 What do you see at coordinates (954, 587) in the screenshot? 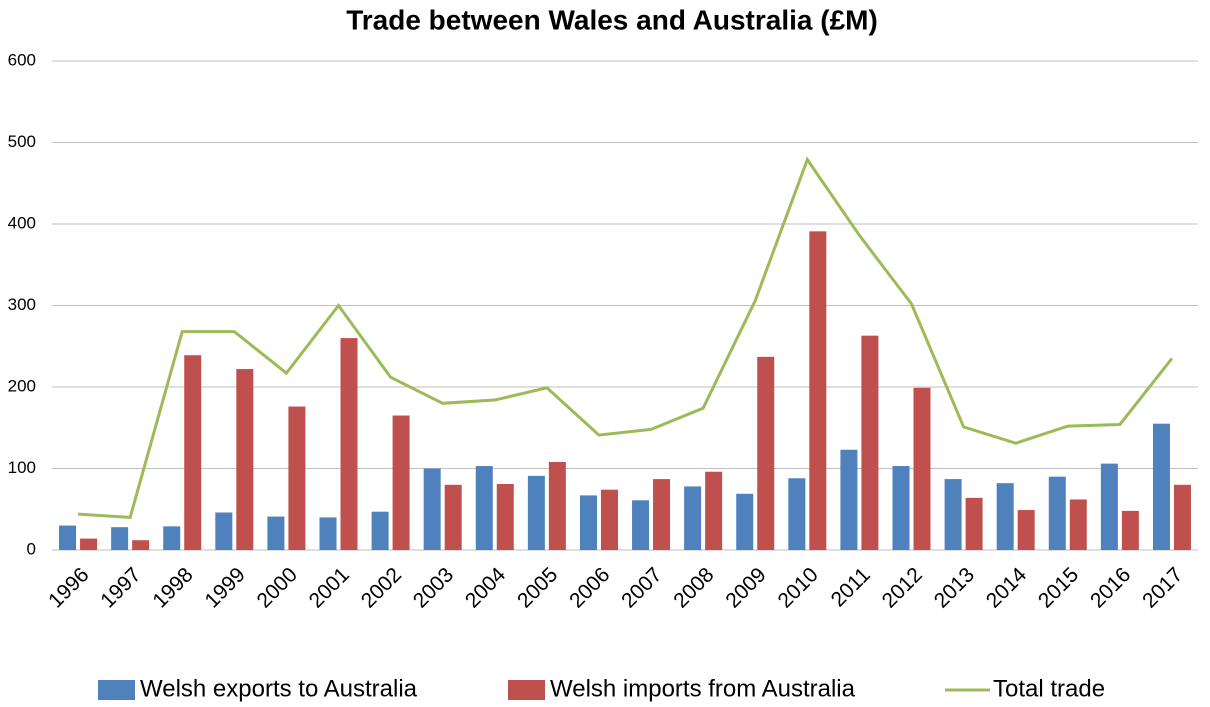
I see `x-tick-label: 2013` at bounding box center [954, 587].